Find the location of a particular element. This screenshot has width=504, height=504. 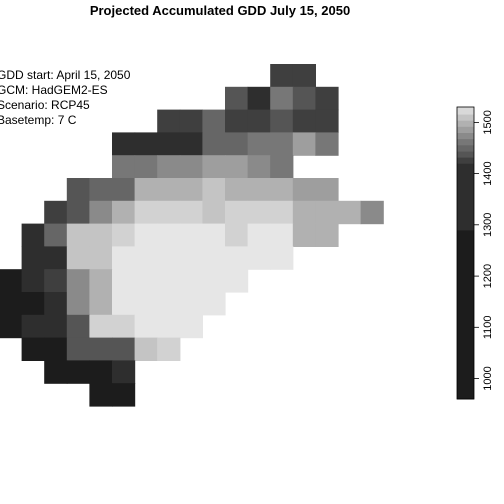

legend-tick-label: 1300 is located at coordinates (488, 225).